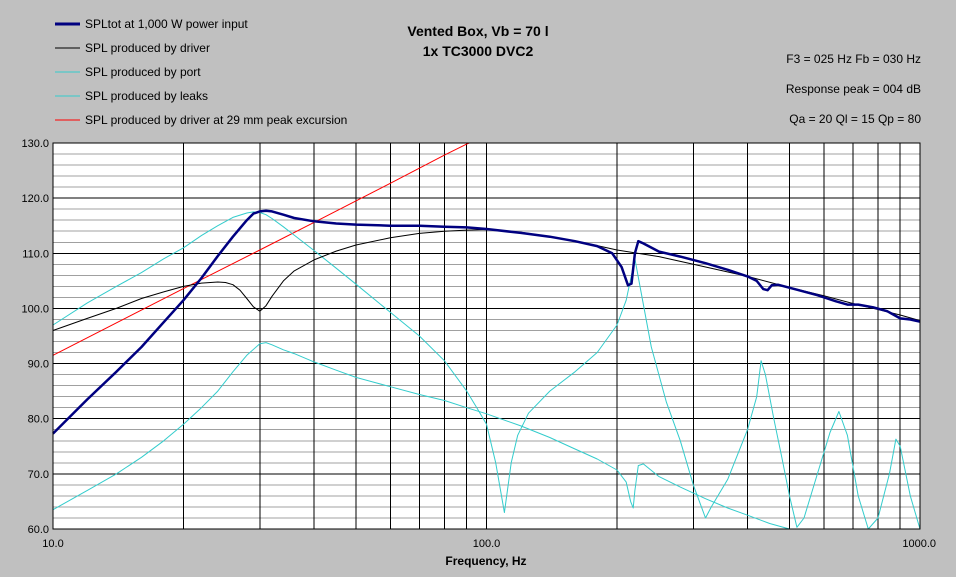  What do you see at coordinates (38, 475) in the screenshot?
I see `y-tick-label: 70.0` at bounding box center [38, 475].